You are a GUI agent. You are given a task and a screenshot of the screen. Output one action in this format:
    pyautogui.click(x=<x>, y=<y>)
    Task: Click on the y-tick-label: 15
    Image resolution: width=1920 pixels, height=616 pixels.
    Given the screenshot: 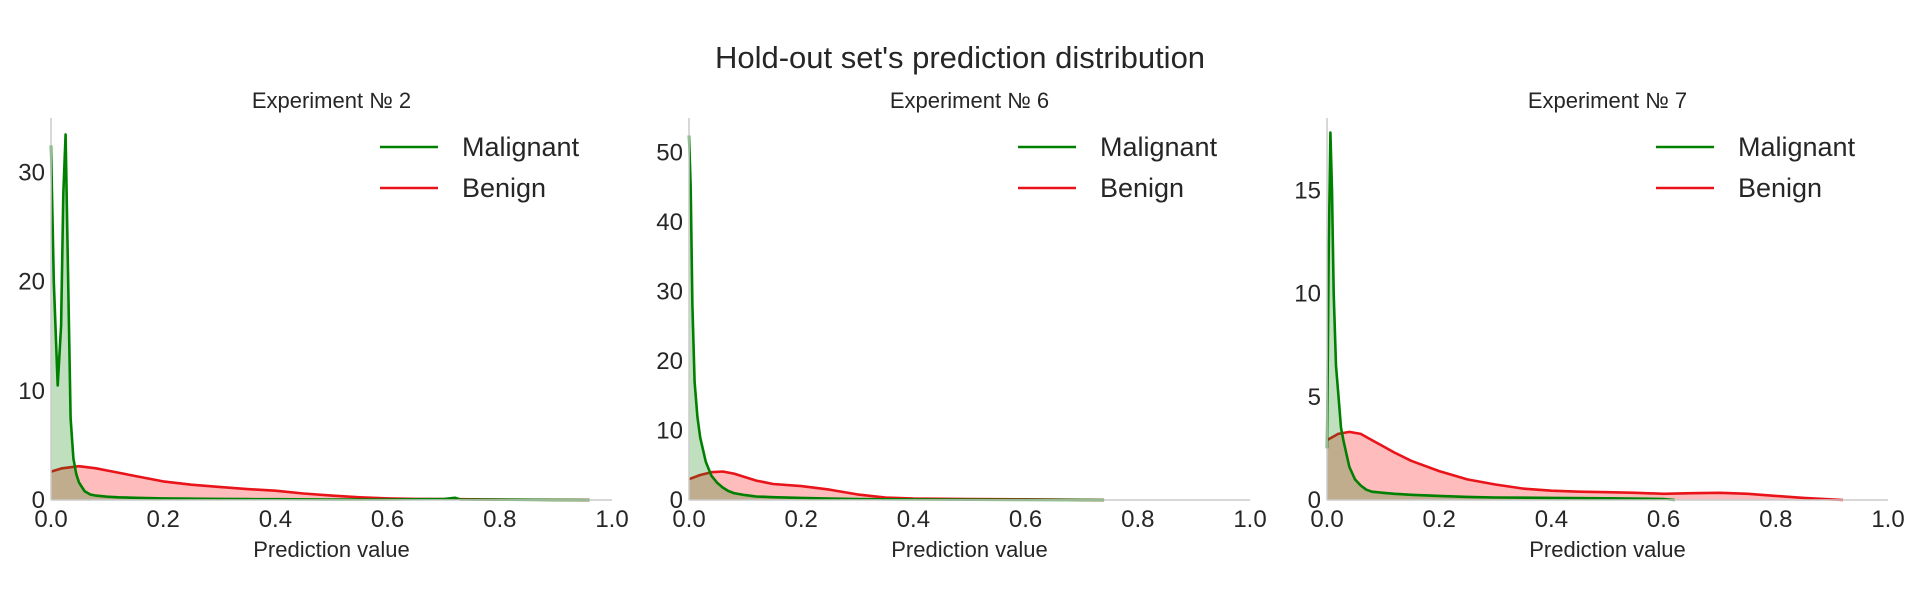 What is the action you would take?
    pyautogui.click(x=1307, y=190)
    